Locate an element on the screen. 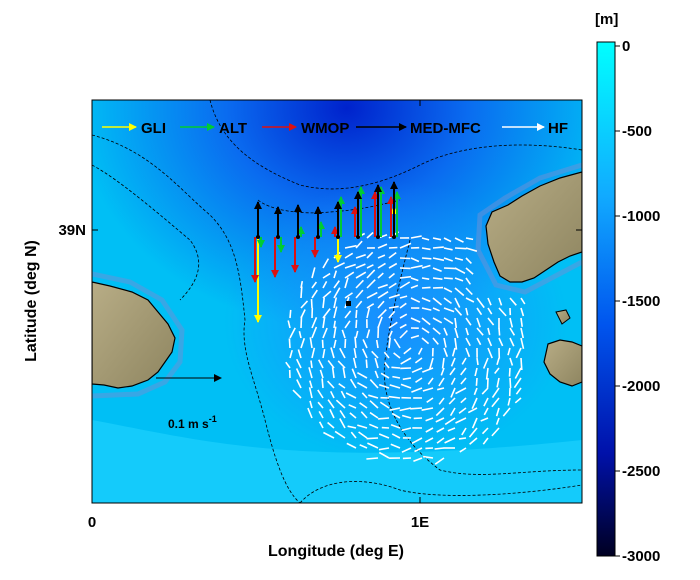 The height and width of the screenshot is (580, 700). legend-label-wmop: WMOP is located at coordinates (325, 128).